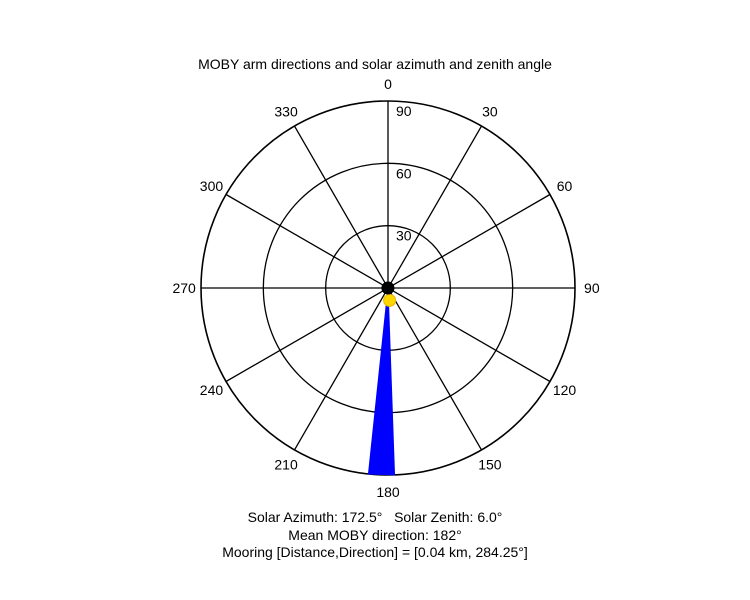 The width and height of the screenshot is (750, 600). Describe the element at coordinates (375, 517) in the screenshot. I see `solar-annotation: Solar Azimuth: 172.5° Solar Zenith: 6.0°` at that location.